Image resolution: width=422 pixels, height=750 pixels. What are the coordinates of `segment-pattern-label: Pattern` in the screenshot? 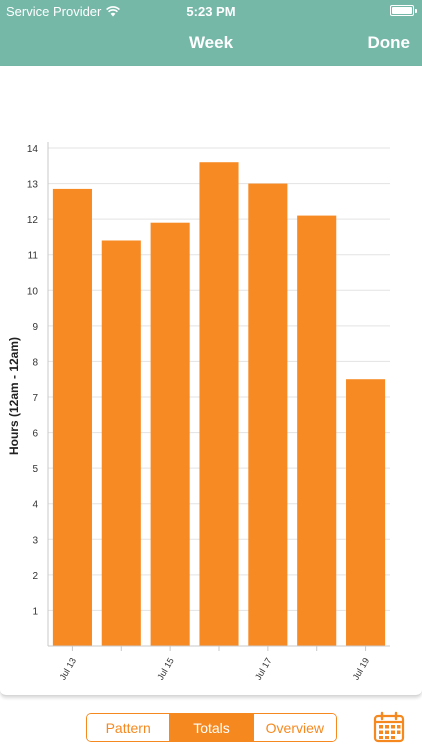 It's located at (128, 727).